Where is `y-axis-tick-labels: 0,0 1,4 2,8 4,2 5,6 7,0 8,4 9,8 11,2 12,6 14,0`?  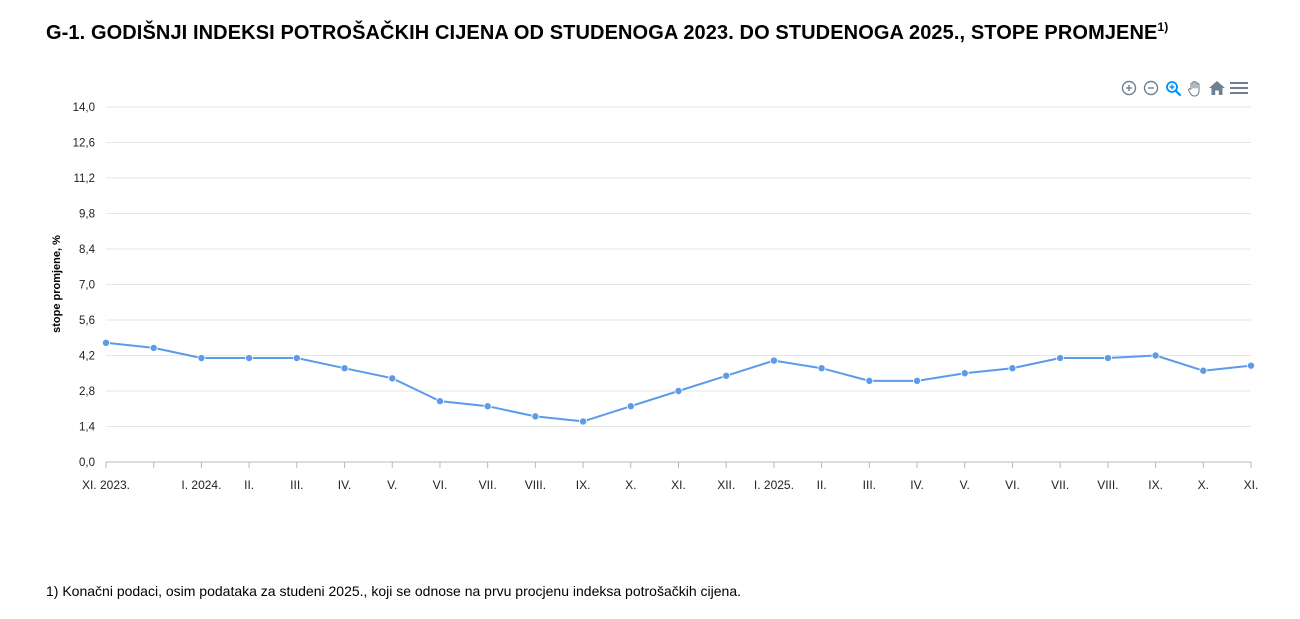
y-axis-tick-labels: 0,0 1,4 2,8 4,2 5,6 7,0 8,4 9,8 11,2 12,6 14,0 is located at coordinates (84, 285).